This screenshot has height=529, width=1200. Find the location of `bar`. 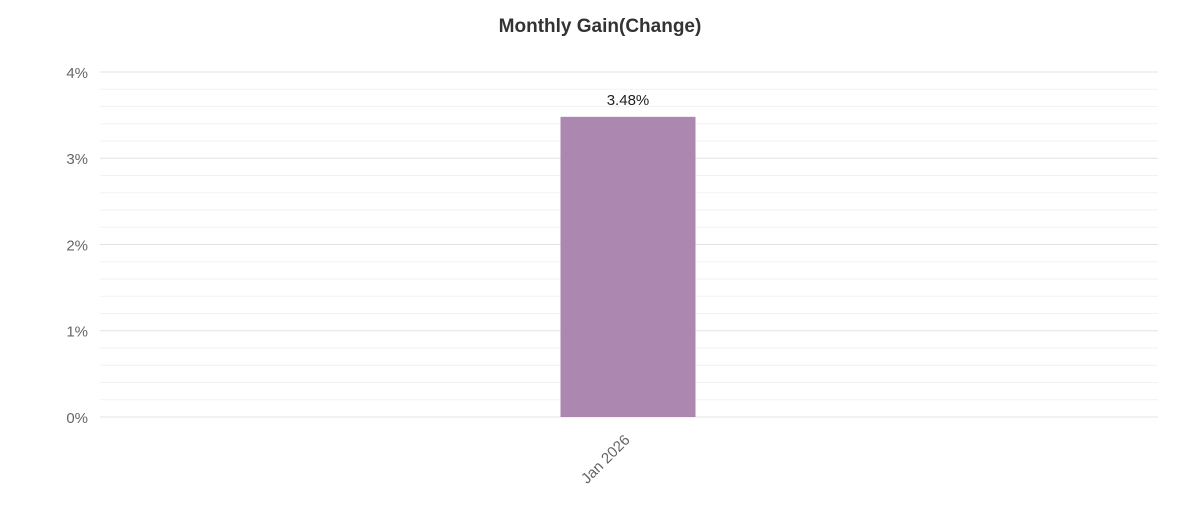

bar is located at coordinates (628, 266).